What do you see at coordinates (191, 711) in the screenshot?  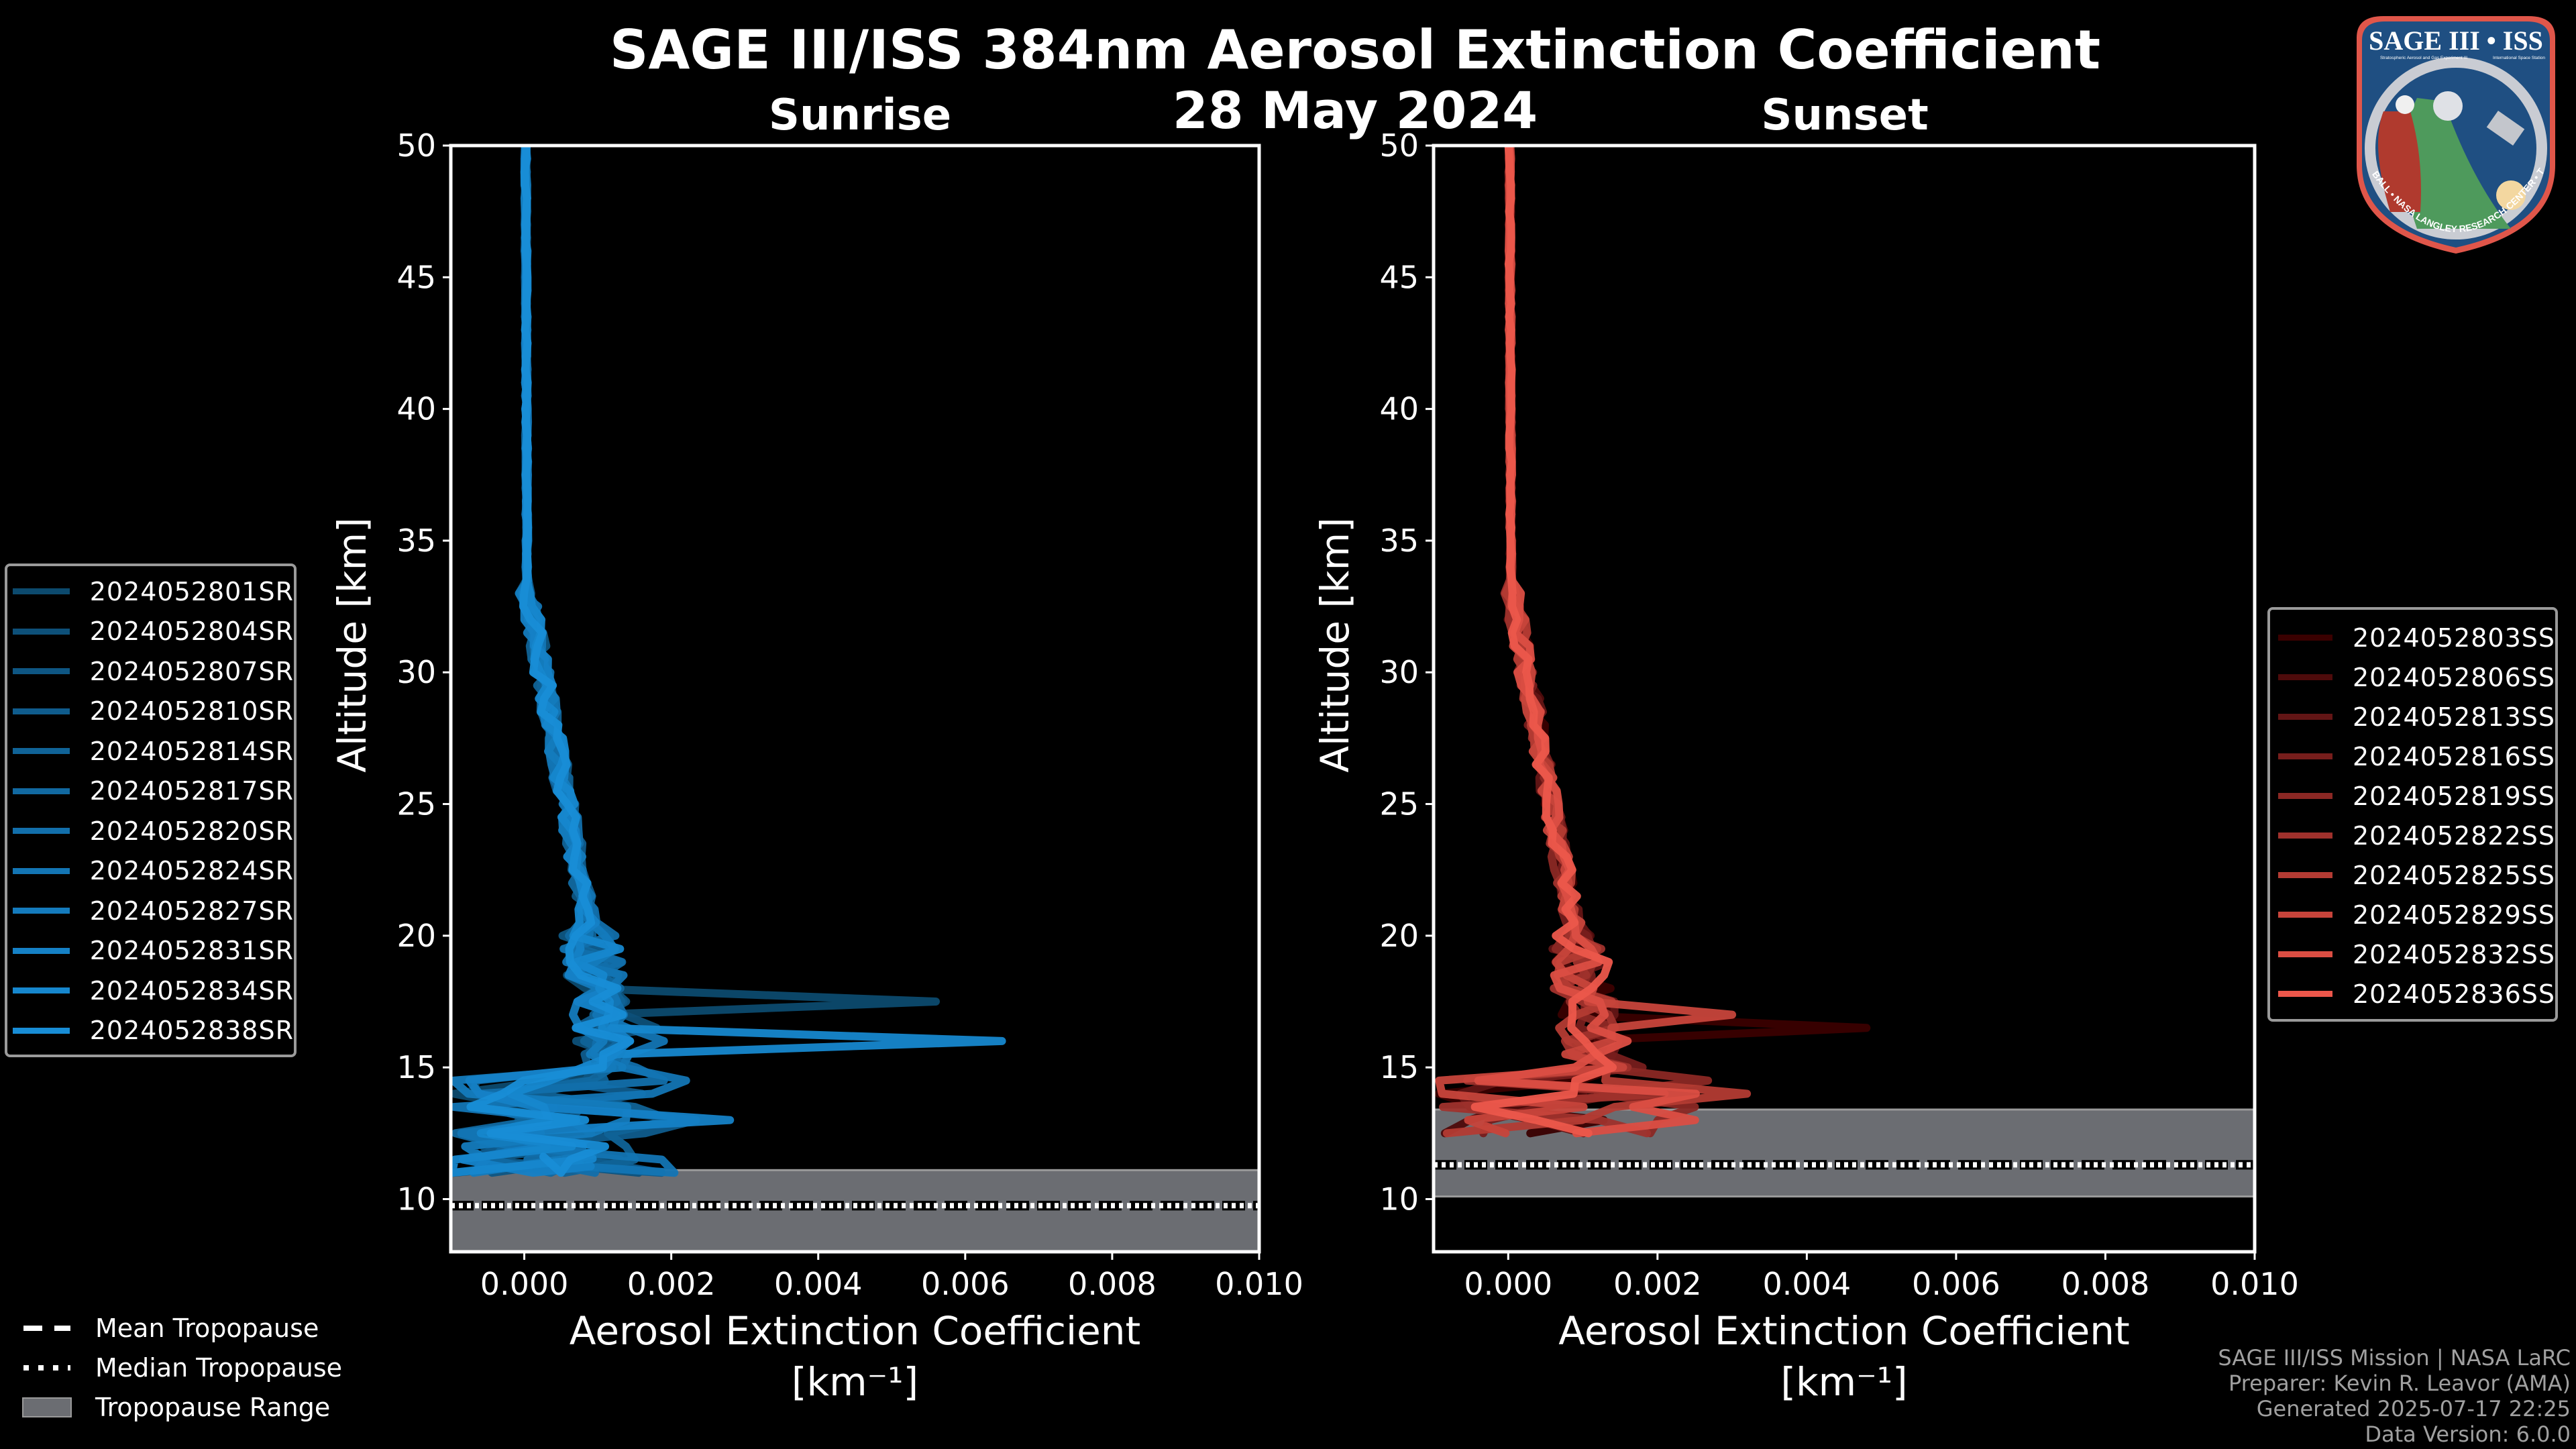 I see `legend-label: 2024052810SR` at bounding box center [191, 711].